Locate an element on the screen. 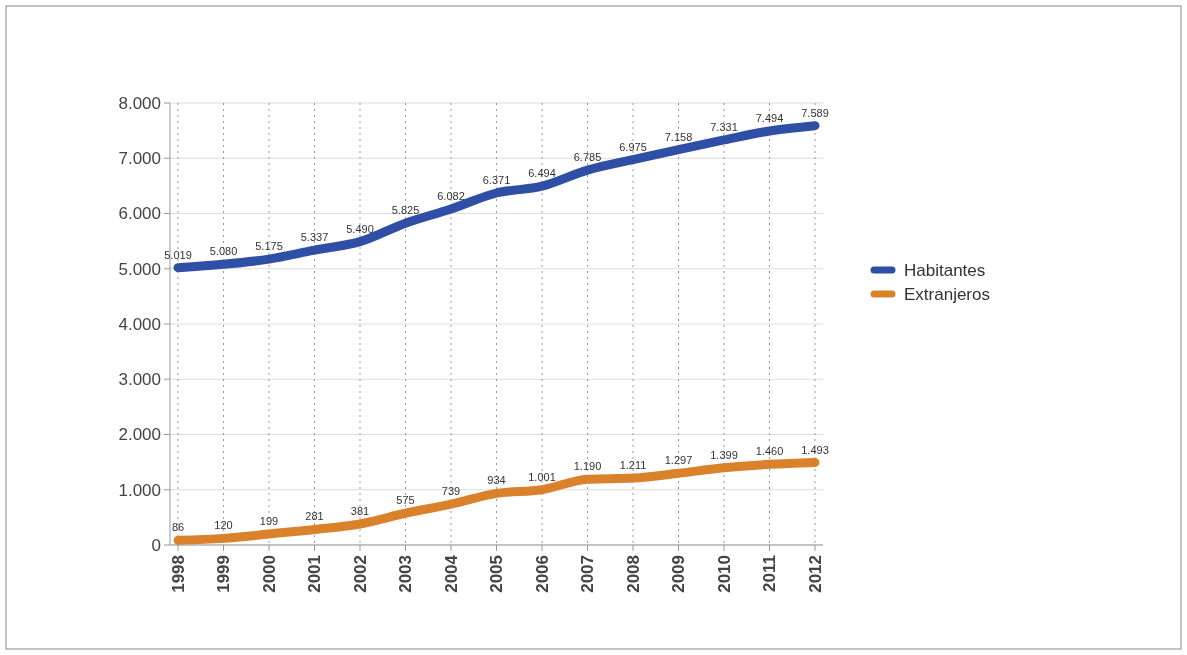 This screenshot has width=1187, height=655. data-label: 199 is located at coordinates (269, 521).